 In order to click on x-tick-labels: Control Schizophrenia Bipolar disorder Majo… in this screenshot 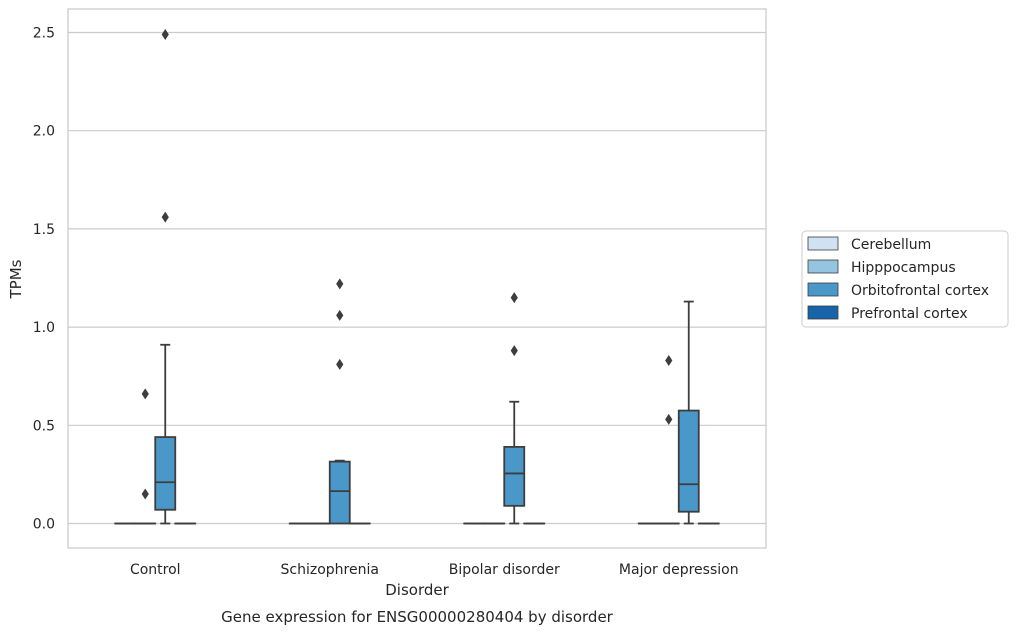, I will do `click(434, 570)`.